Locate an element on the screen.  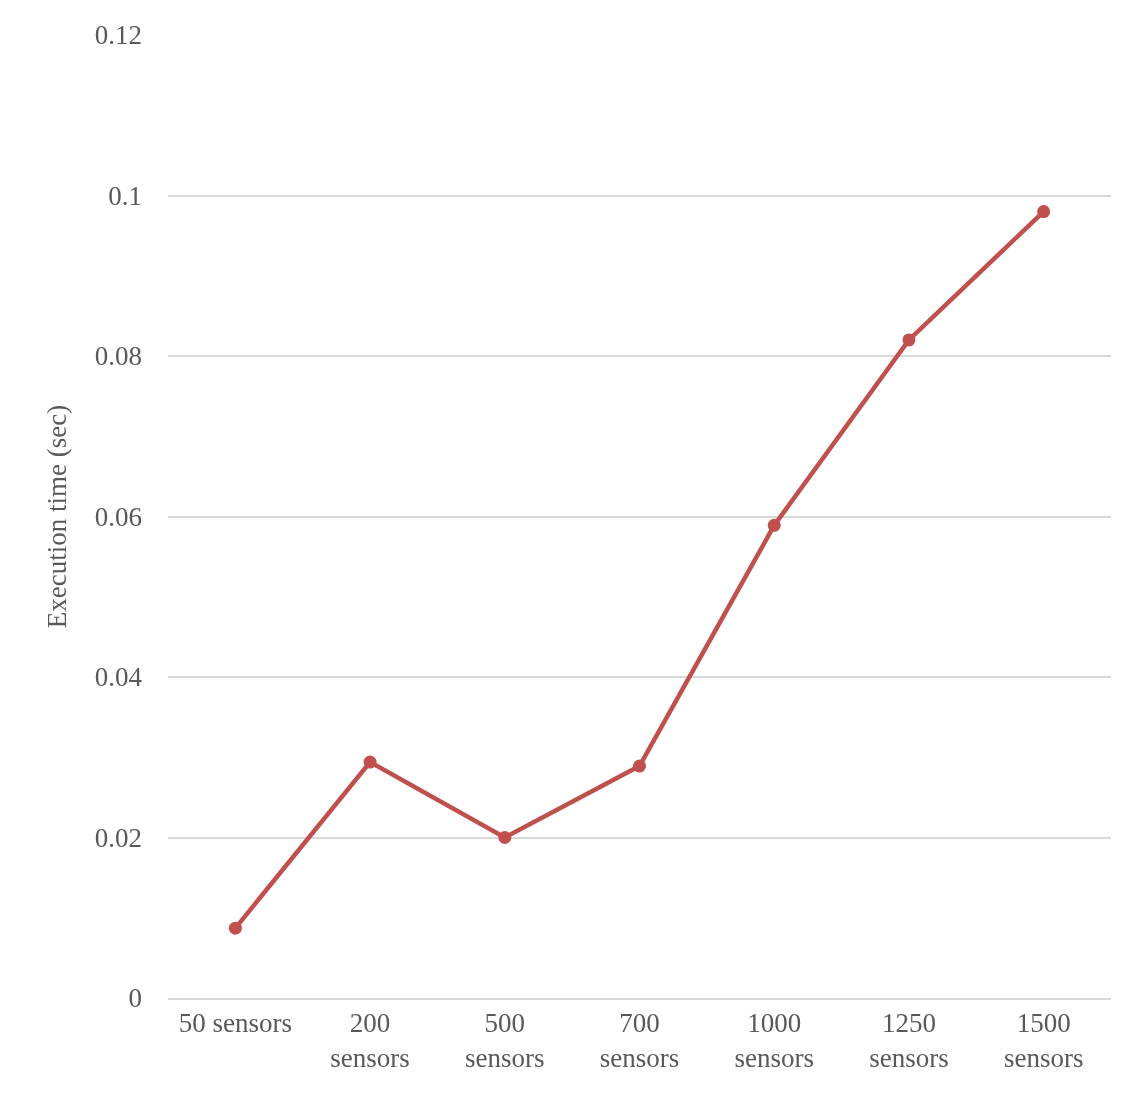
y-tick-label: 0.1 is located at coordinates (125, 195).